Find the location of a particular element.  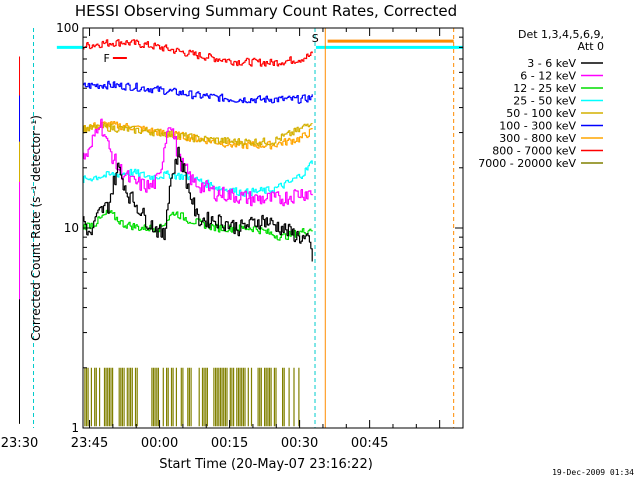

x-tick-label: 00:30 is located at coordinates (299, 443).